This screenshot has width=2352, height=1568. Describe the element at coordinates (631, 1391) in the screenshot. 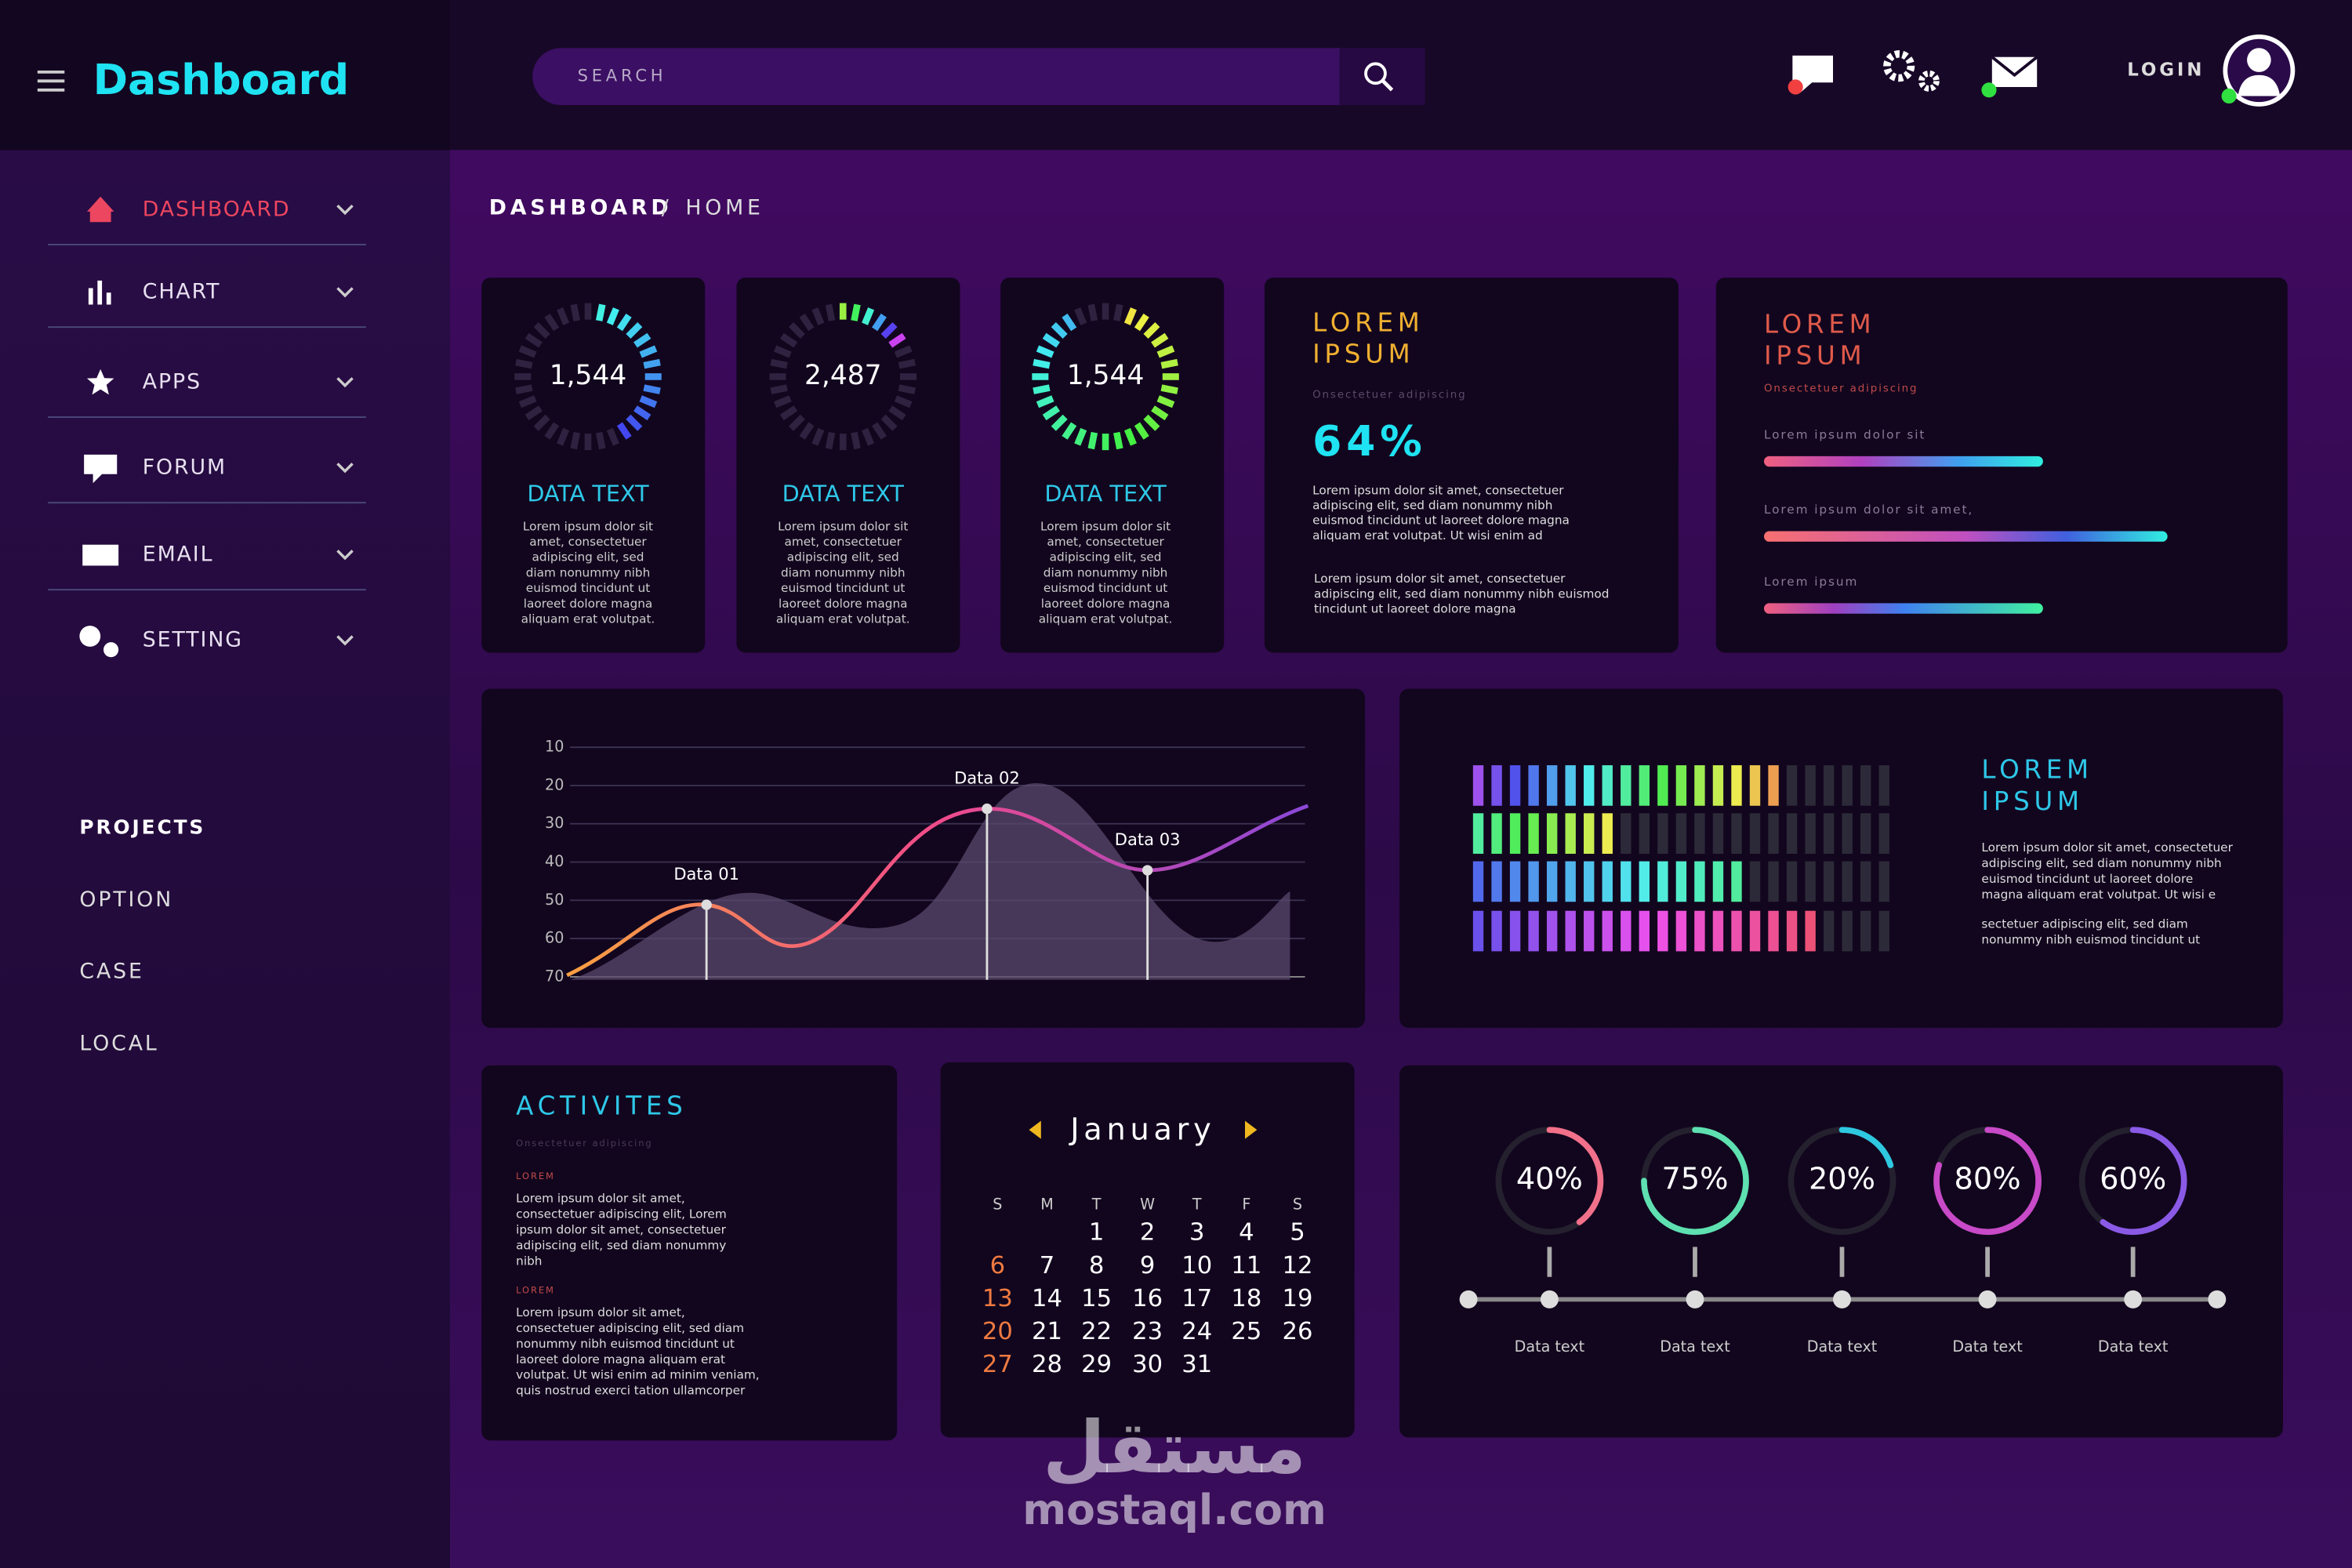

I see `card-text: quis nostrud exerci tation ullamcorper` at that location.